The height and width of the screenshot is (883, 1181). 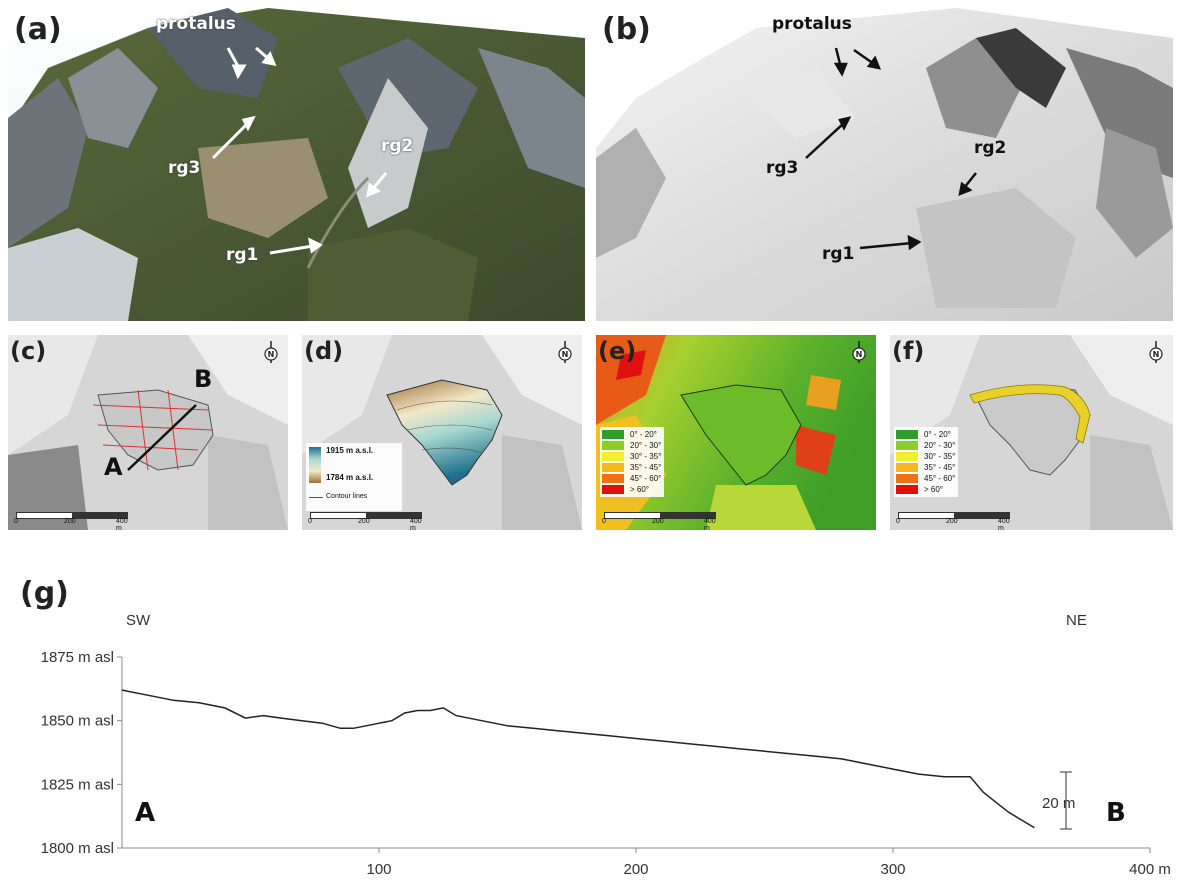 I want to click on protalus-label-a: protalus, so click(x=196, y=24).